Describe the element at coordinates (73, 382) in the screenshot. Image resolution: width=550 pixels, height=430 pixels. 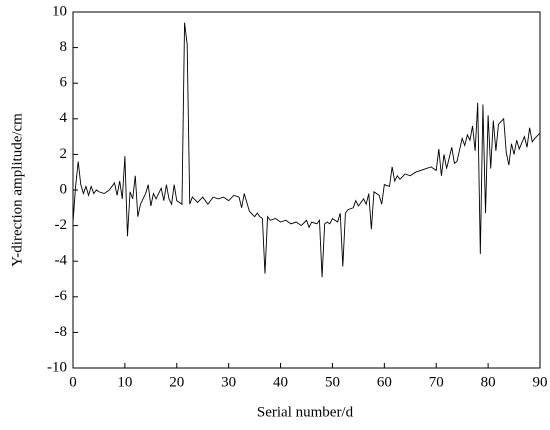
I see `x-tick-label: 0` at that location.